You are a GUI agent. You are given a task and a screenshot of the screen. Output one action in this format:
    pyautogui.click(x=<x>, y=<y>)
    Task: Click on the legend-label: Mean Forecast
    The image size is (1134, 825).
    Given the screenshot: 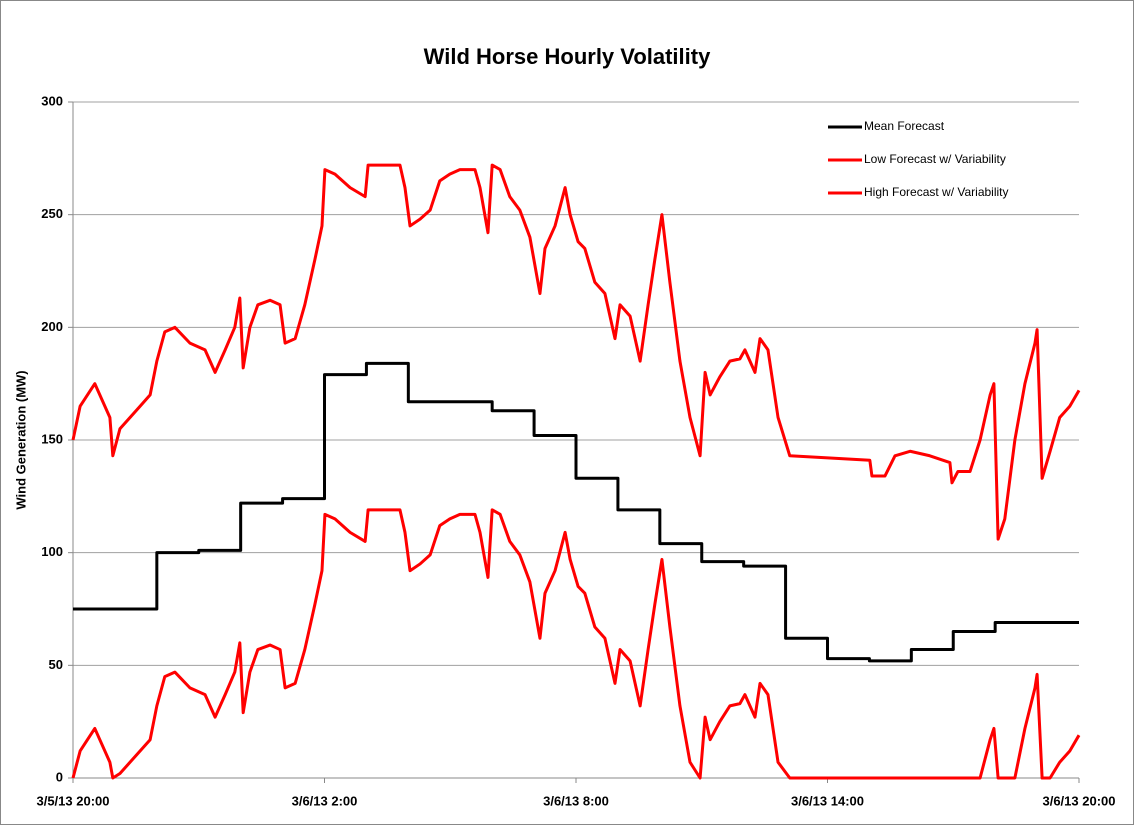 What is the action you would take?
    pyautogui.click(x=904, y=126)
    